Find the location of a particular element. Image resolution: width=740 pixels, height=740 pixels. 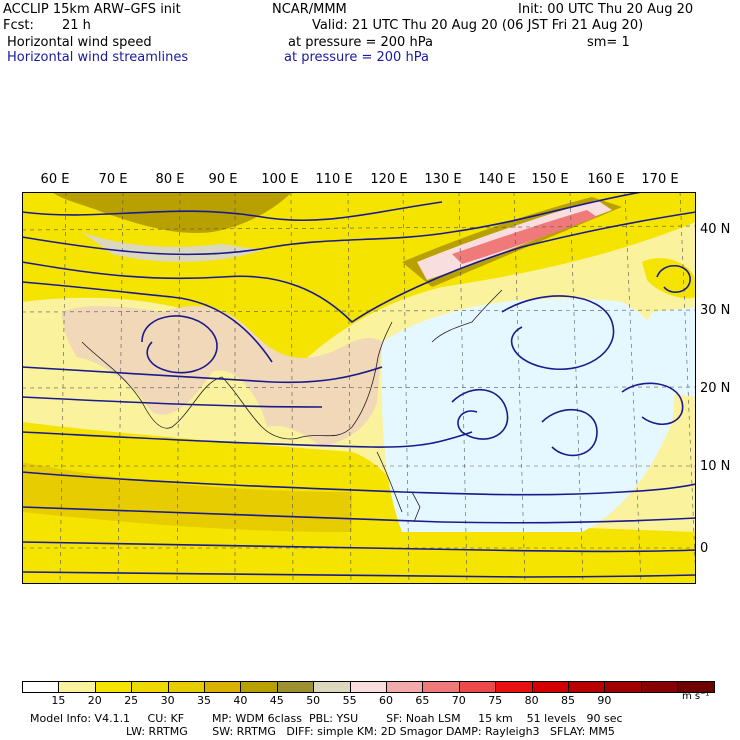

forecast-hour: 21 h is located at coordinates (76, 25).